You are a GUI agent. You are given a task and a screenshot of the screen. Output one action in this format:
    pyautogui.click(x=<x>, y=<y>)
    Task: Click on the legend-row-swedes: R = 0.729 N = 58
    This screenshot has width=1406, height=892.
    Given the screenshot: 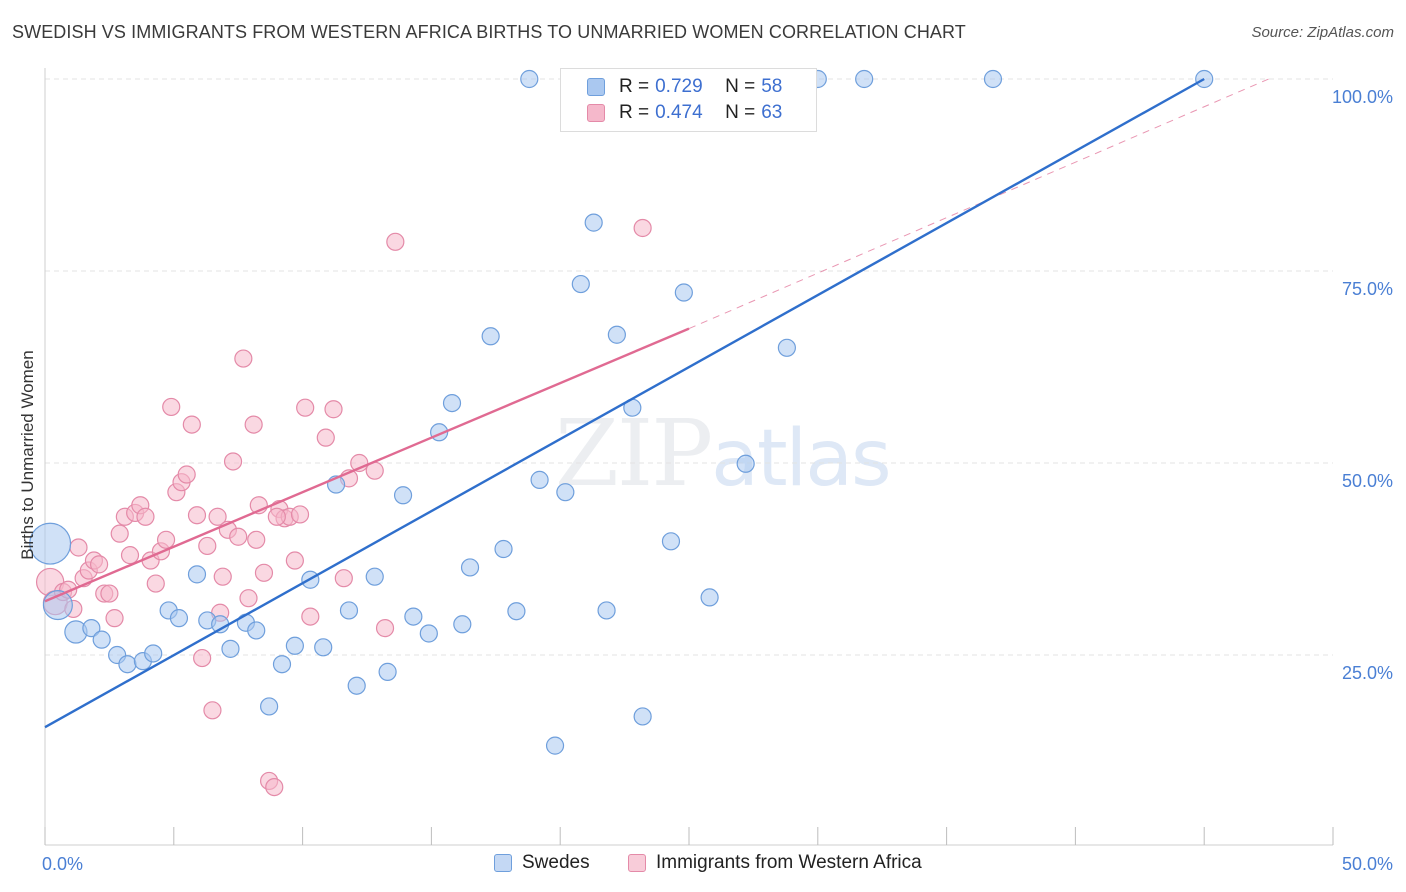 What is the action you would take?
    pyautogui.click(x=684, y=87)
    